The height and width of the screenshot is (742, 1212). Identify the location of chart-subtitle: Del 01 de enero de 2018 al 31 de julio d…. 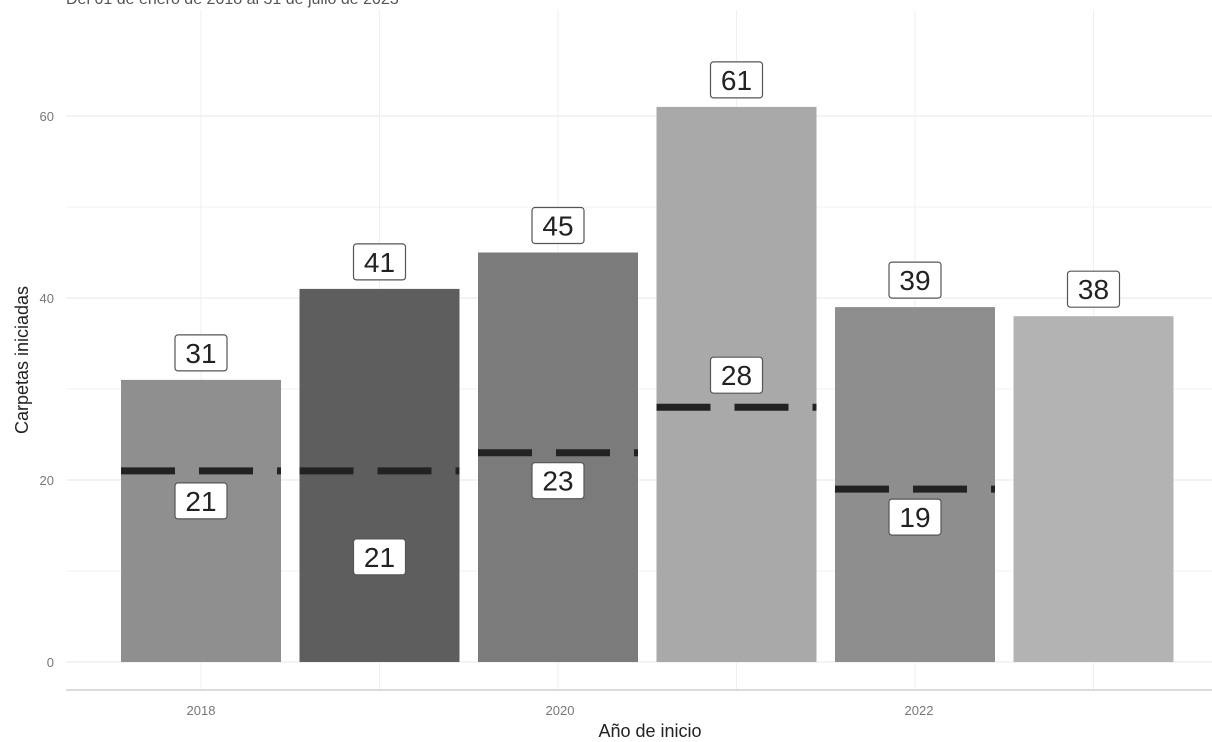
(232, 4).